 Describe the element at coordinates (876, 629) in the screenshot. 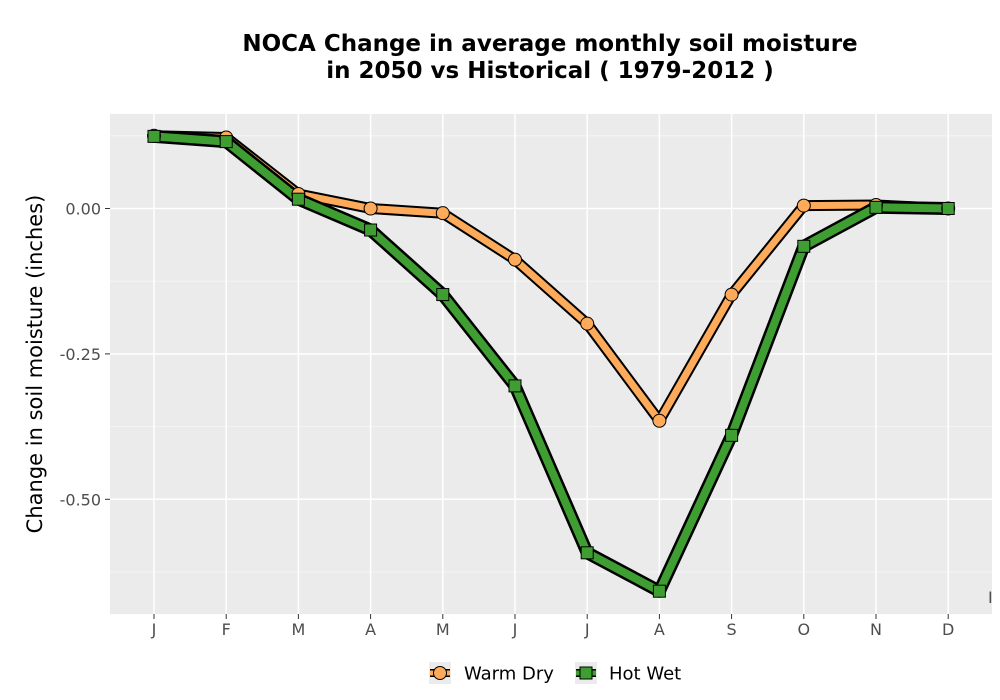

I see `x-tick-label: N` at that location.